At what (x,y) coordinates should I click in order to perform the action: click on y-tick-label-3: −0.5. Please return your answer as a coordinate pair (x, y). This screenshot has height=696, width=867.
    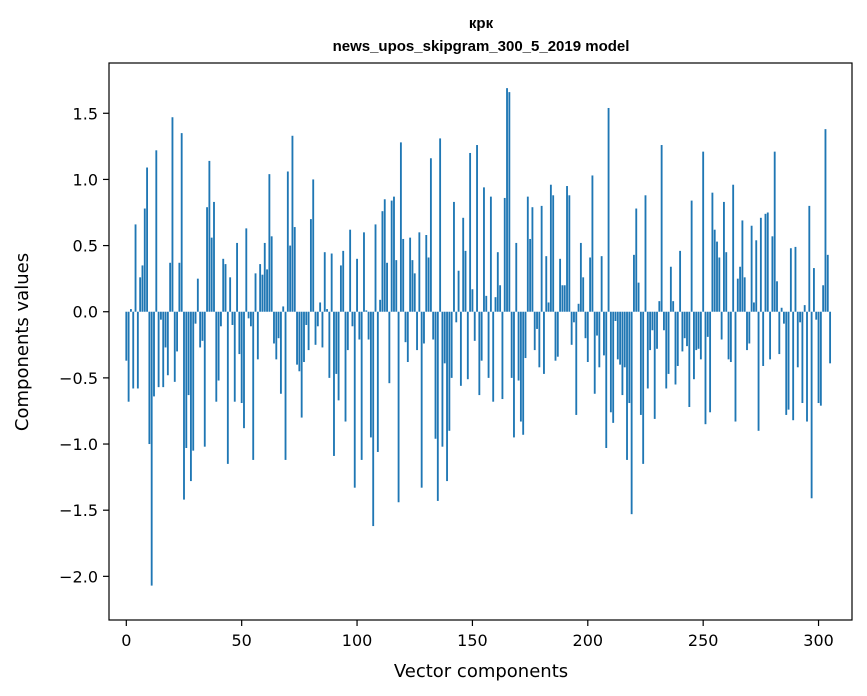
    Looking at the image, I should click on (78, 378).